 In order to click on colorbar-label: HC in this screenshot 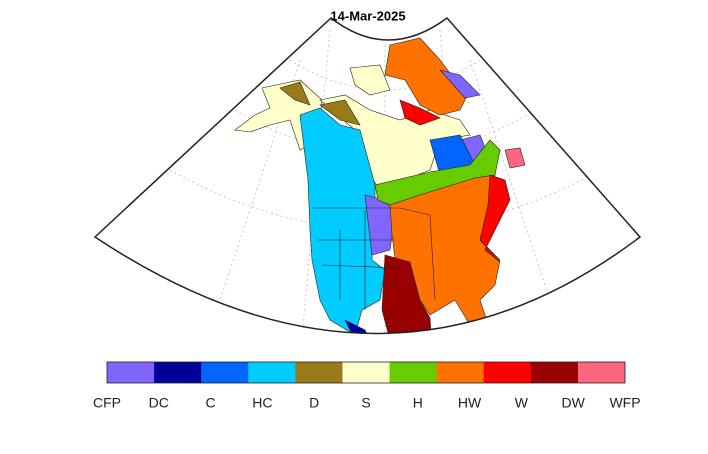, I will do `click(262, 403)`.